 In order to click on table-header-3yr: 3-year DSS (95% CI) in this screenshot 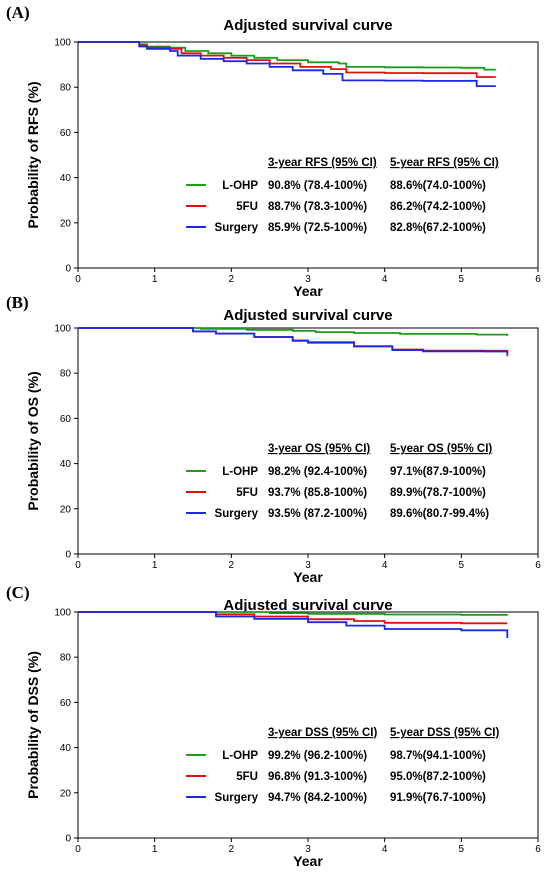, I will do `click(322, 733)`.